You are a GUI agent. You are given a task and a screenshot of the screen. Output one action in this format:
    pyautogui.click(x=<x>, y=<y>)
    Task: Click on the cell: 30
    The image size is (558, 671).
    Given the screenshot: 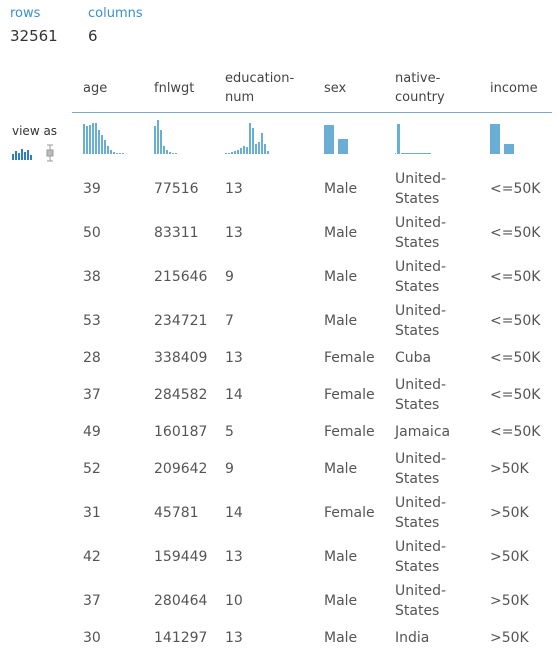 What is the action you would take?
    pyautogui.click(x=107, y=638)
    